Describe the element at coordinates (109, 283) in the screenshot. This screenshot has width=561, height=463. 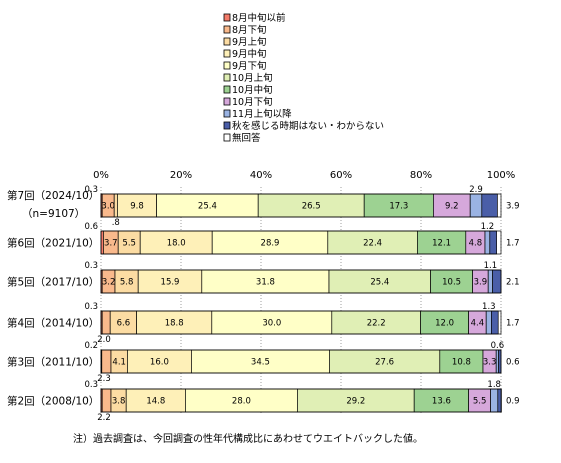
I see `data-label-r2-s1: 3.2` at that location.